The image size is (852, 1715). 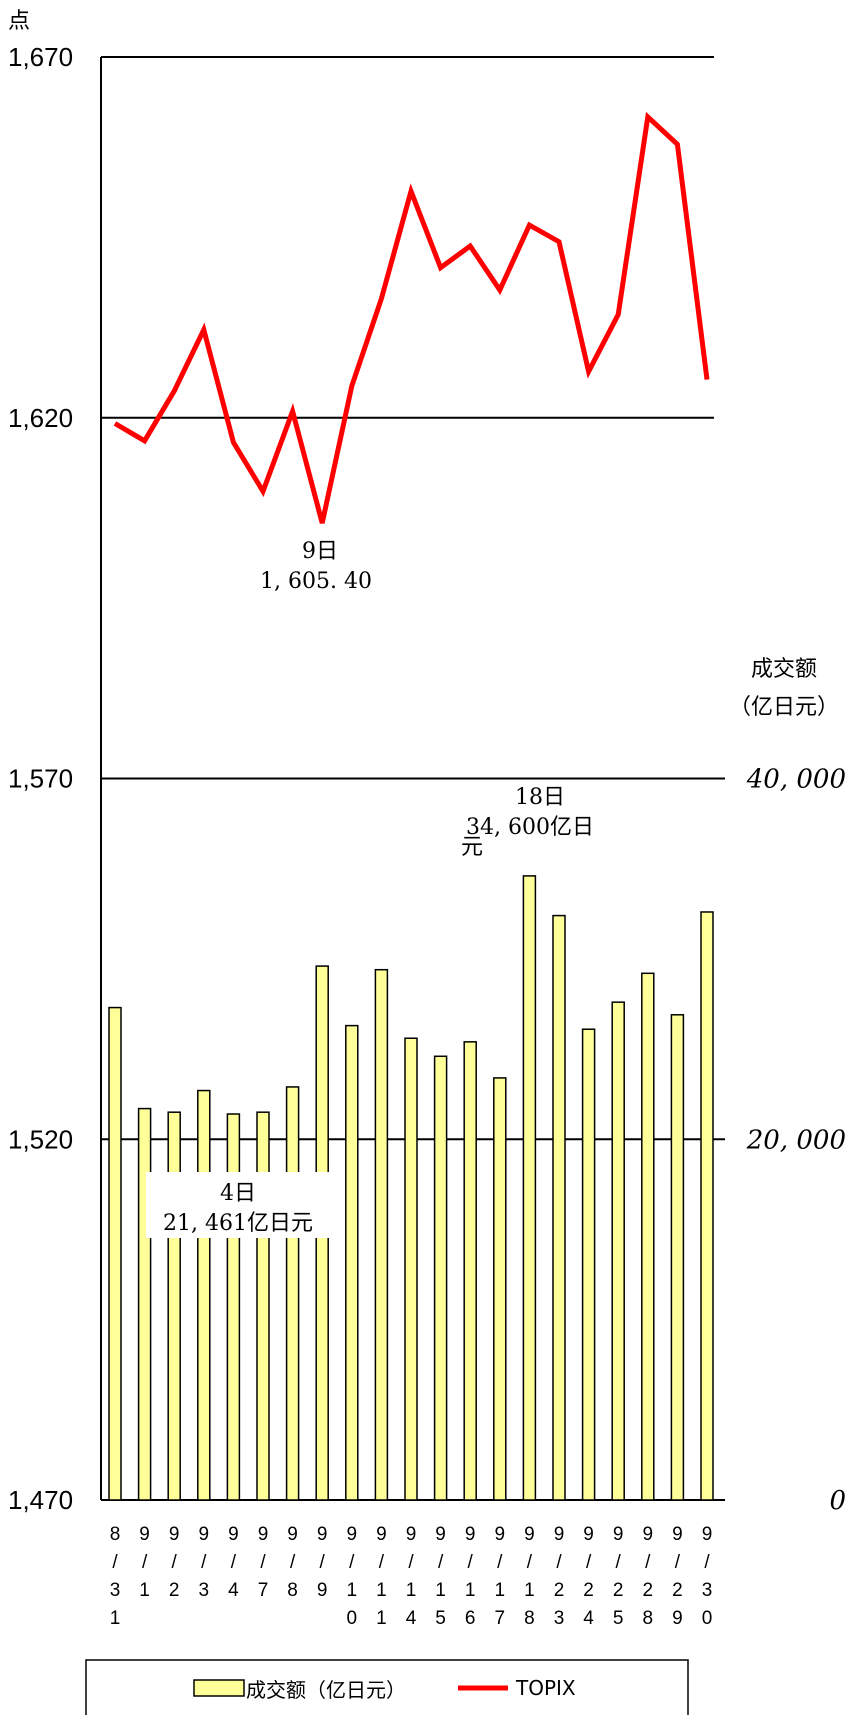 What do you see at coordinates (326, 1690) in the screenshot?
I see `legend-bar-label: 成交额（亿日元）` at bounding box center [326, 1690].